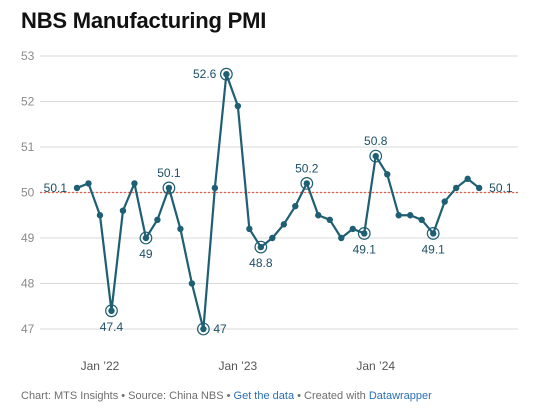 This screenshot has height=413, width=546. What do you see at coordinates (307, 168) in the screenshot?
I see `data-label: 50.2` at bounding box center [307, 168].